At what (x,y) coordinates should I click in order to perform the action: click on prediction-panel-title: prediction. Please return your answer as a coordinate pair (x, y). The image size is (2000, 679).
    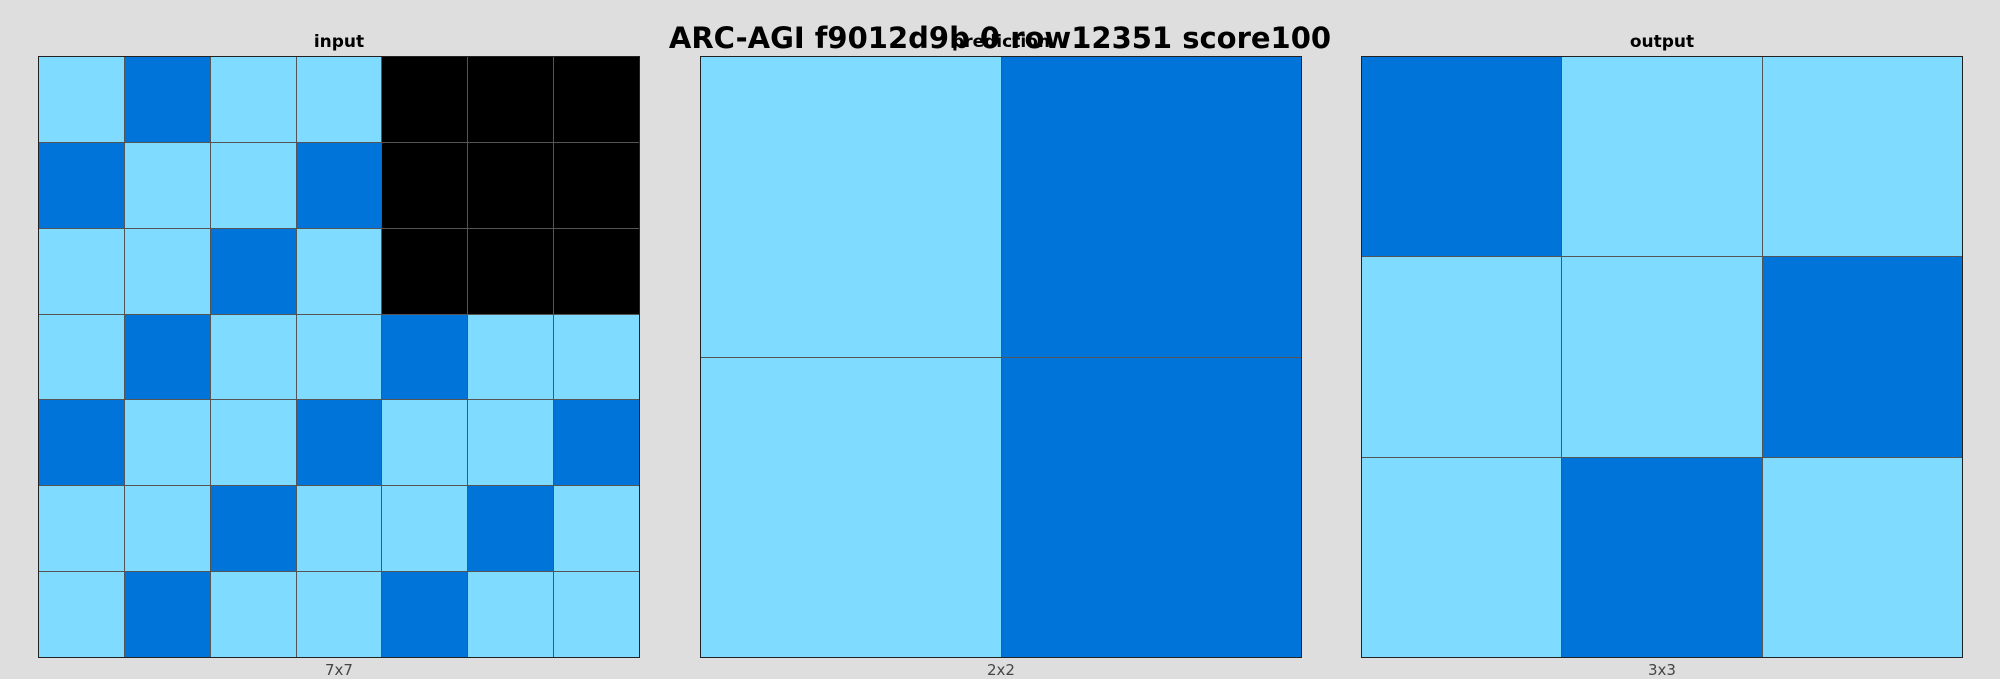
    Looking at the image, I should click on (1001, 42).